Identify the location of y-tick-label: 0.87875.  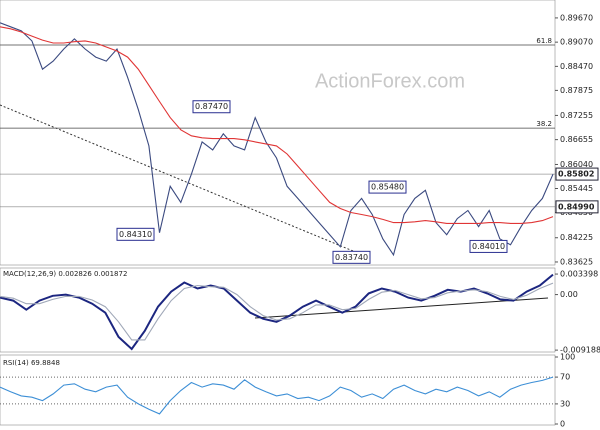
(576, 90).